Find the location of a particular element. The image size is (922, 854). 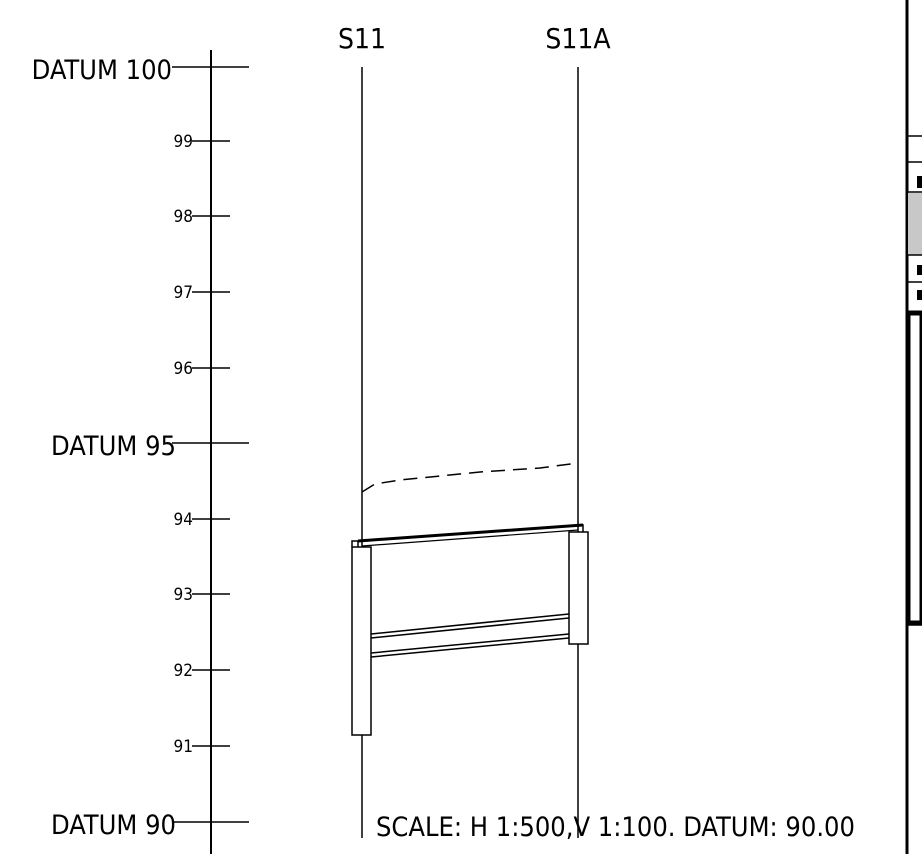

title-block-fragment is located at coordinates (913, 427).